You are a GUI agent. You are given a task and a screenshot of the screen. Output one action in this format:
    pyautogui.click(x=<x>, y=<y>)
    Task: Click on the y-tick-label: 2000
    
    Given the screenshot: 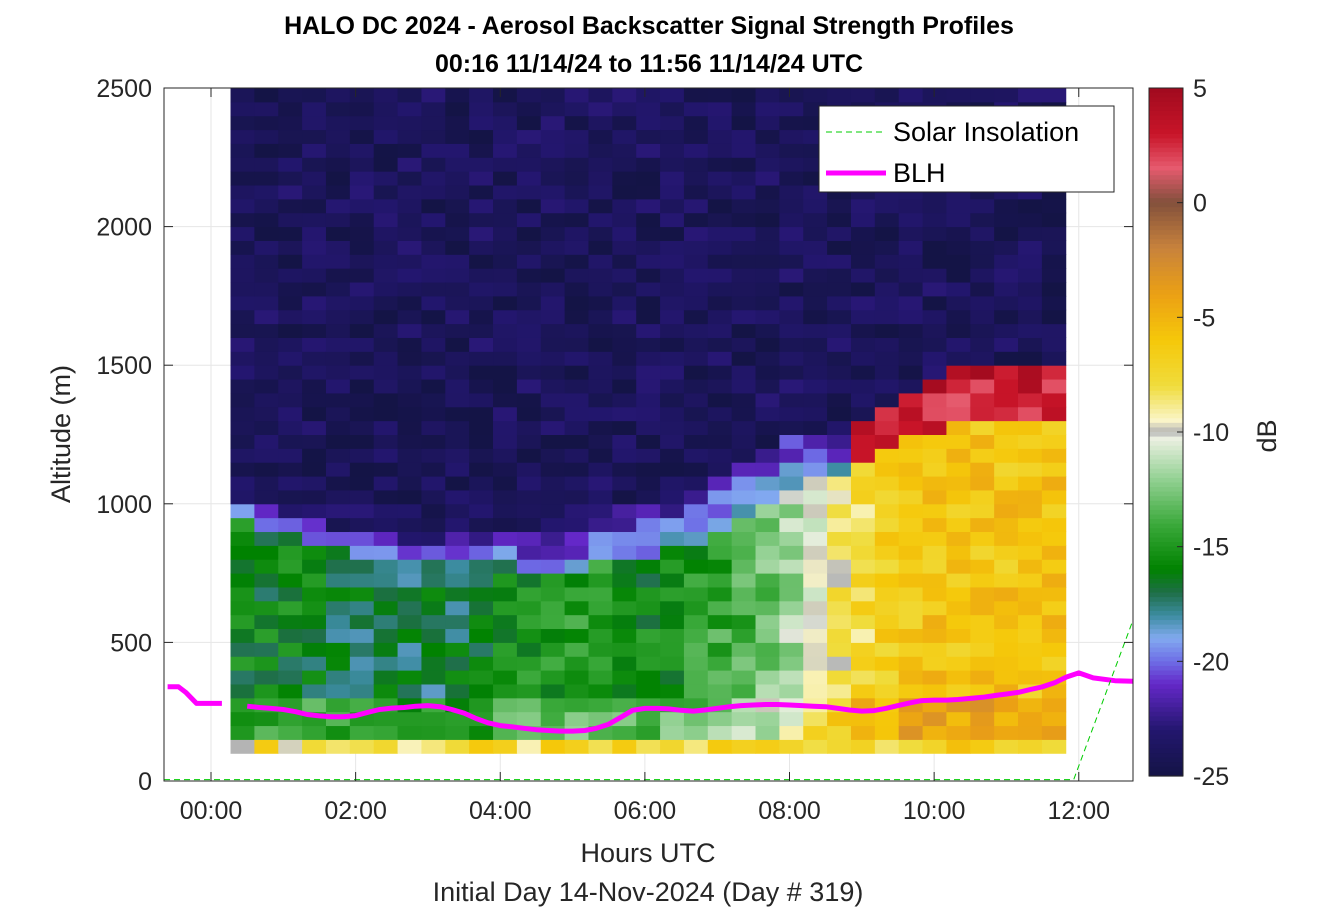 What is the action you would take?
    pyautogui.click(x=124, y=228)
    